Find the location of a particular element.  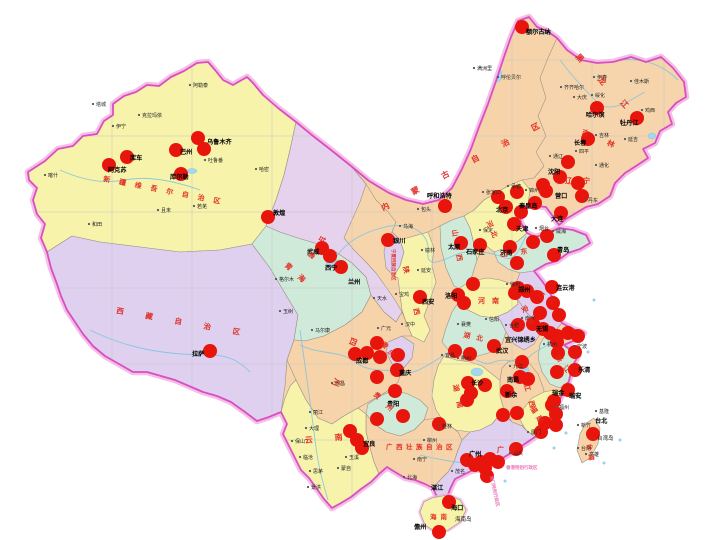

town-label: 乌海 is located at coordinates (408, 226).